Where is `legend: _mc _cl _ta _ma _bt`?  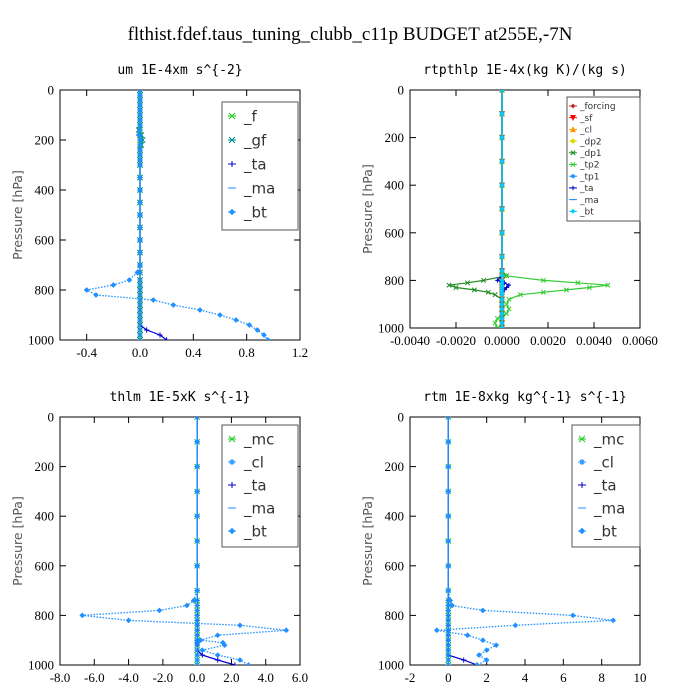 legend: _mc _cl _ta _ma _bt is located at coordinates (260, 486).